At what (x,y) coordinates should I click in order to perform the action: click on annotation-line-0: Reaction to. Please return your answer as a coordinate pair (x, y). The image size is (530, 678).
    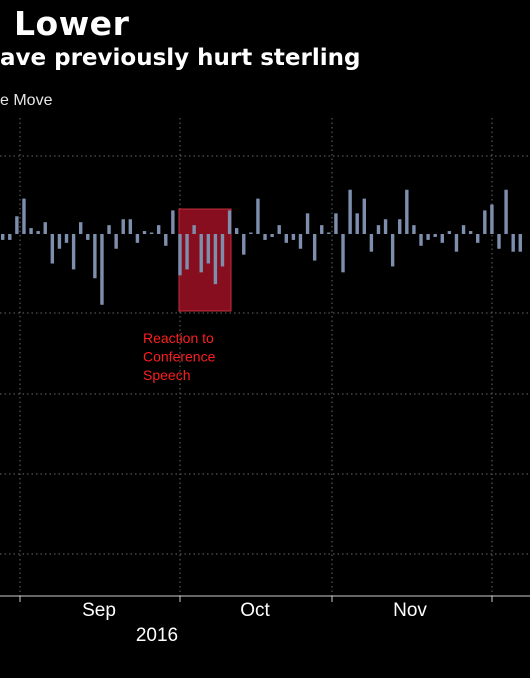
    Looking at the image, I should click on (178, 338).